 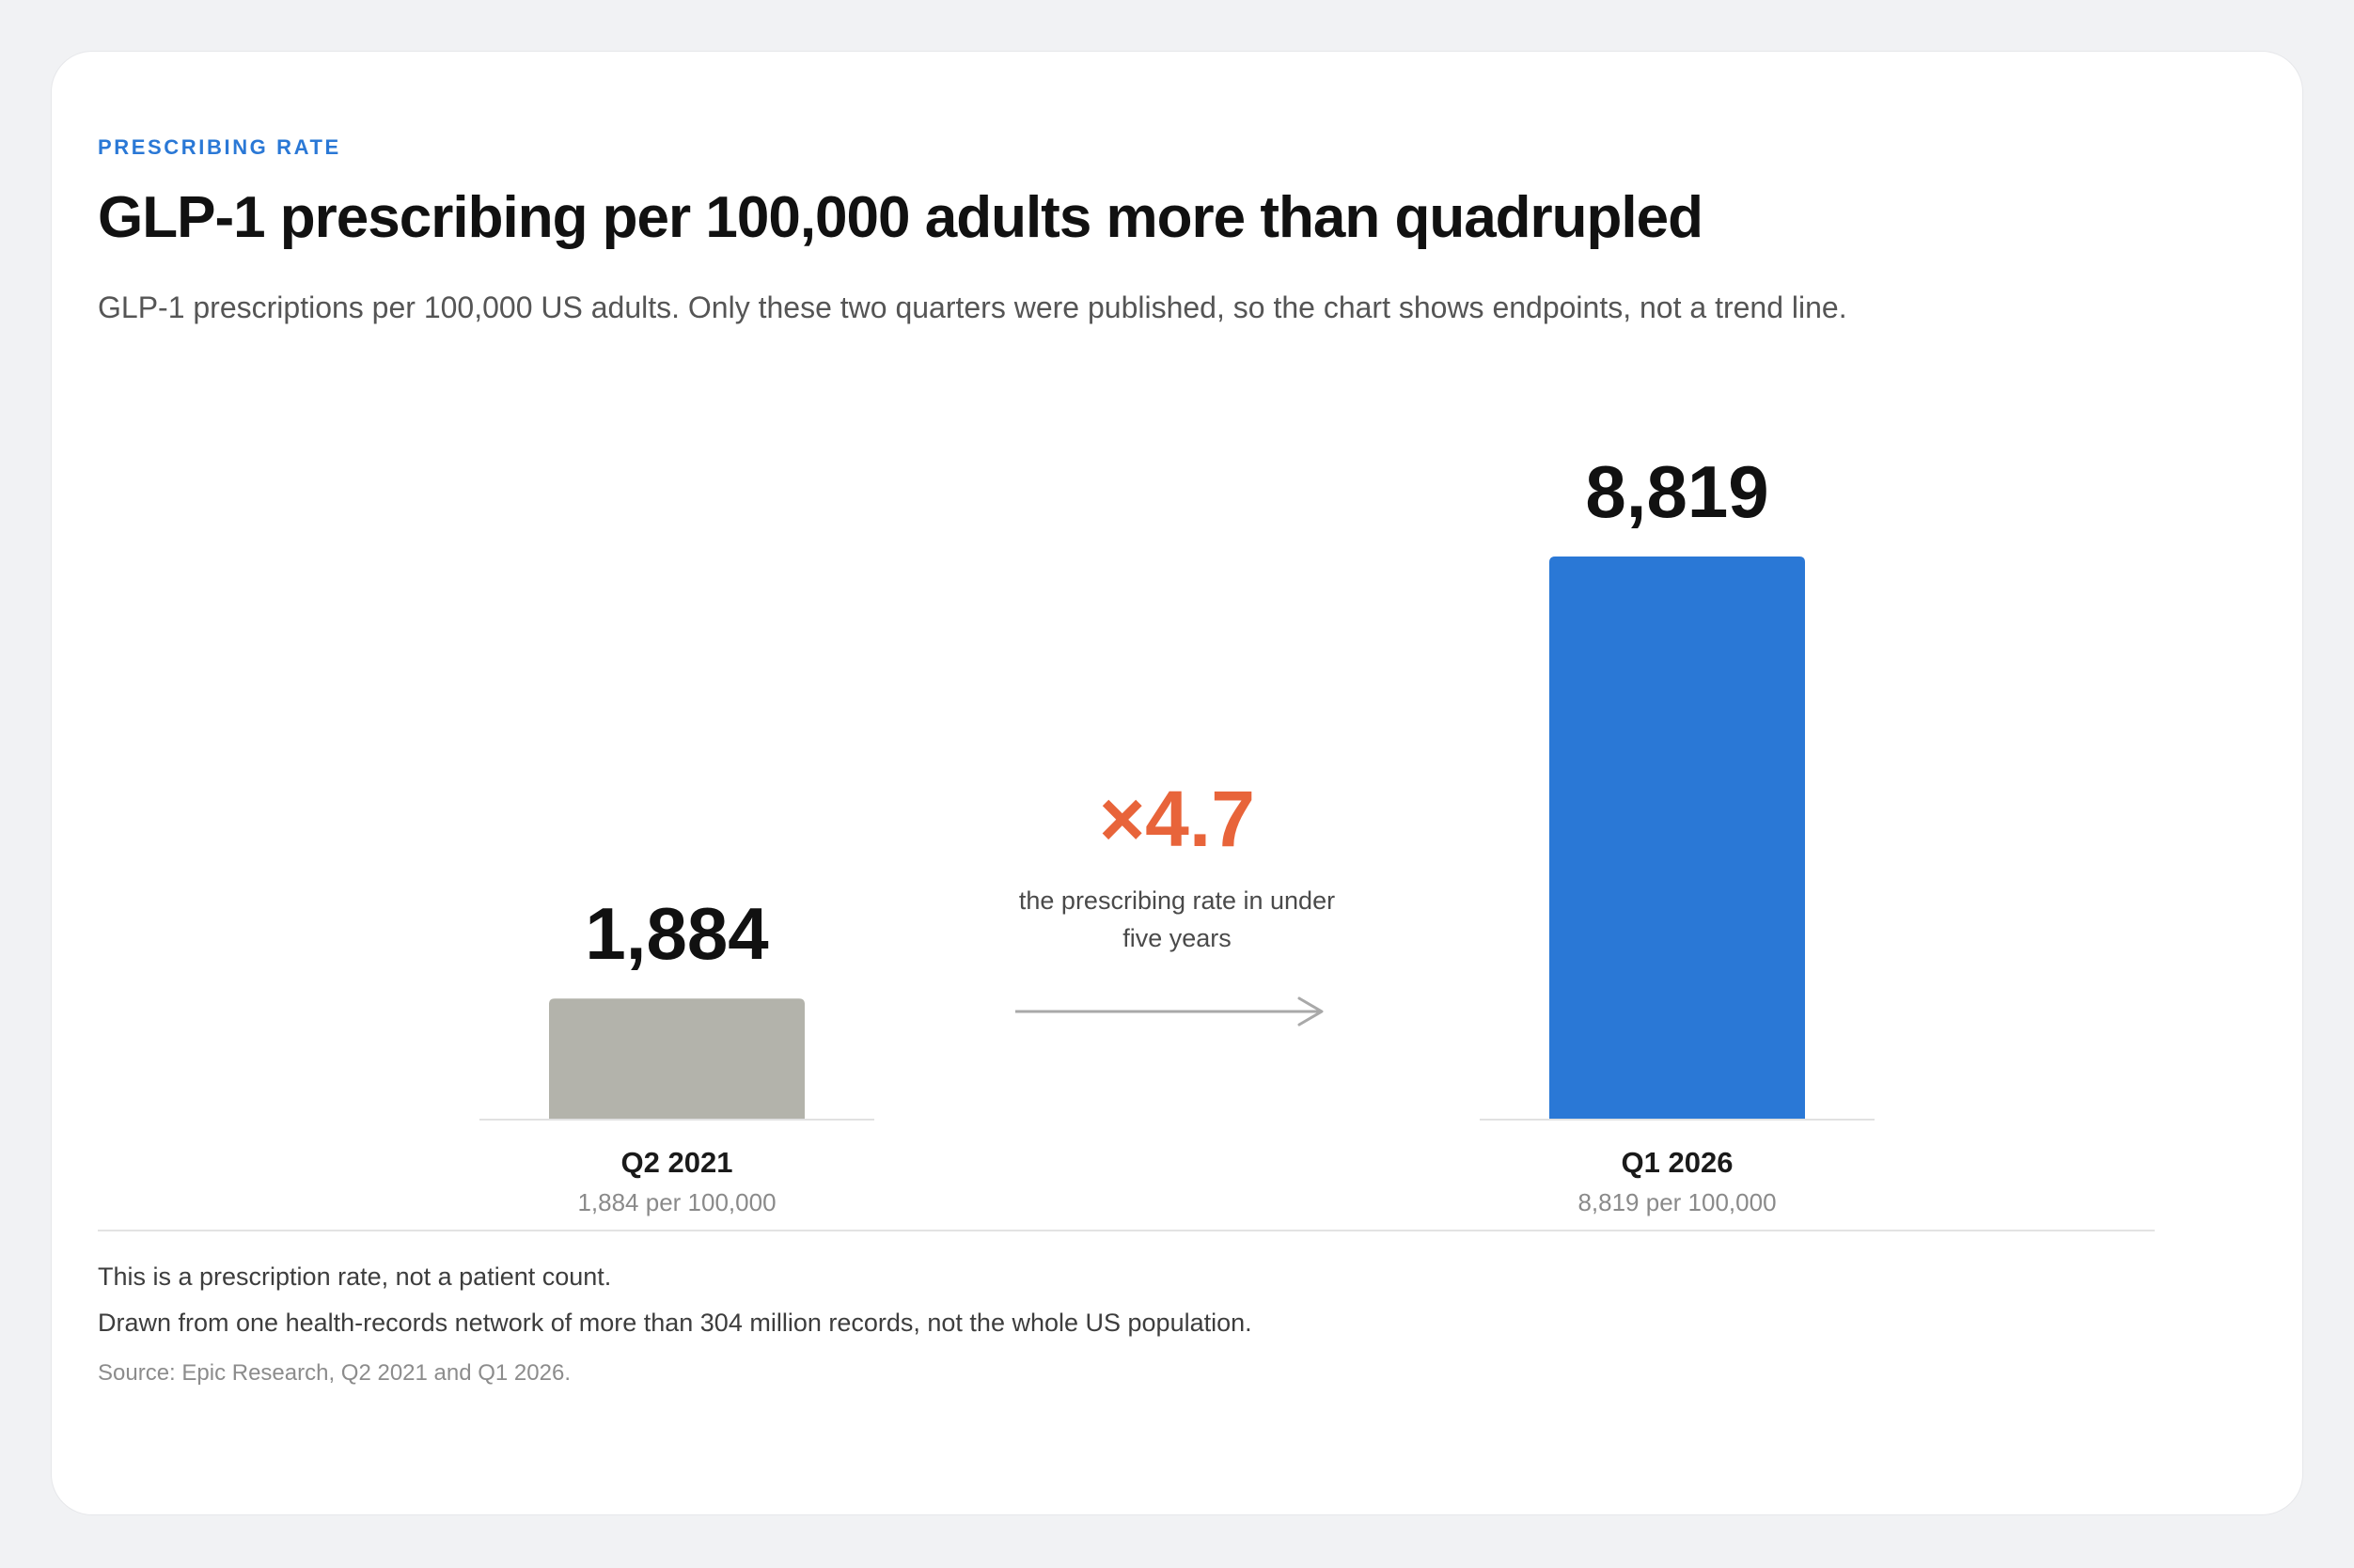 What do you see at coordinates (677, 1202) in the screenshot?
I see `category-sublabel-1: 1,884 per 100,000` at bounding box center [677, 1202].